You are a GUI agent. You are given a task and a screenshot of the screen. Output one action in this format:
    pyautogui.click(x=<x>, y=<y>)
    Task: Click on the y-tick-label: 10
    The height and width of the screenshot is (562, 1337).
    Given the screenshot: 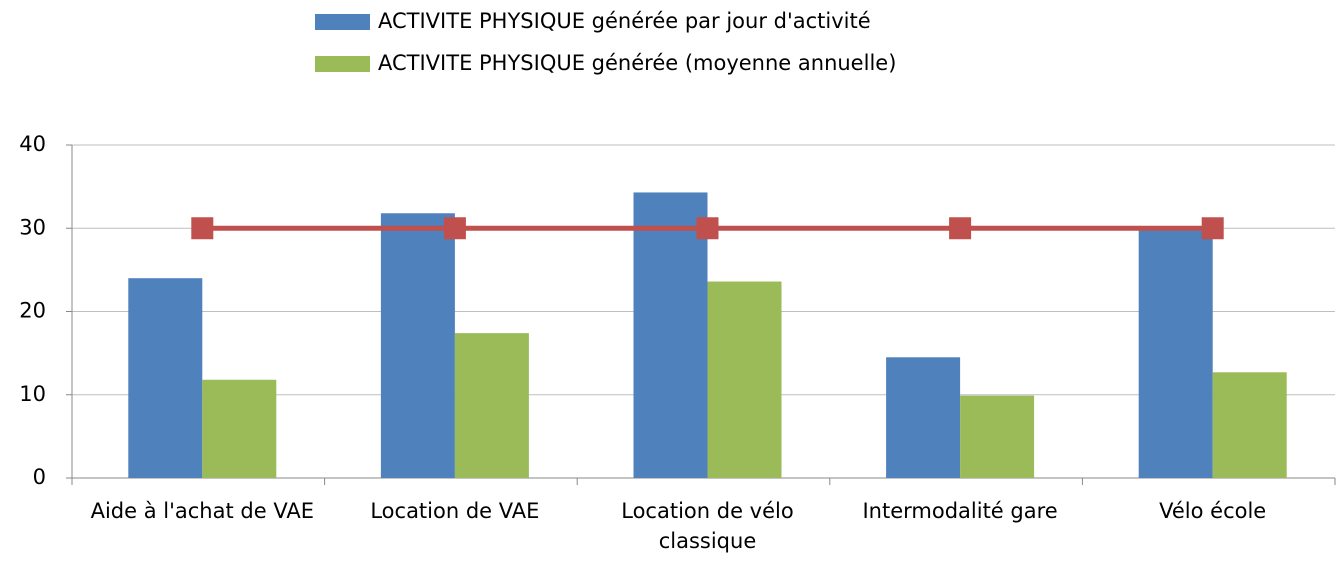 What is the action you would take?
    pyautogui.click(x=32, y=394)
    